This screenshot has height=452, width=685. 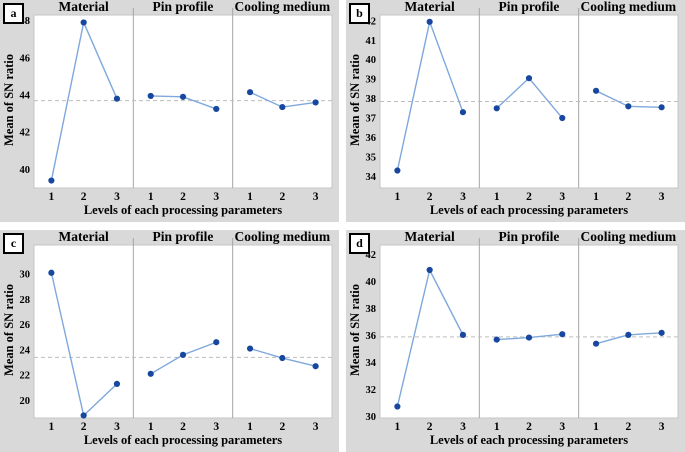 What do you see at coordinates (371, 119) in the screenshot?
I see `y-tick-label: 37` at bounding box center [371, 119].